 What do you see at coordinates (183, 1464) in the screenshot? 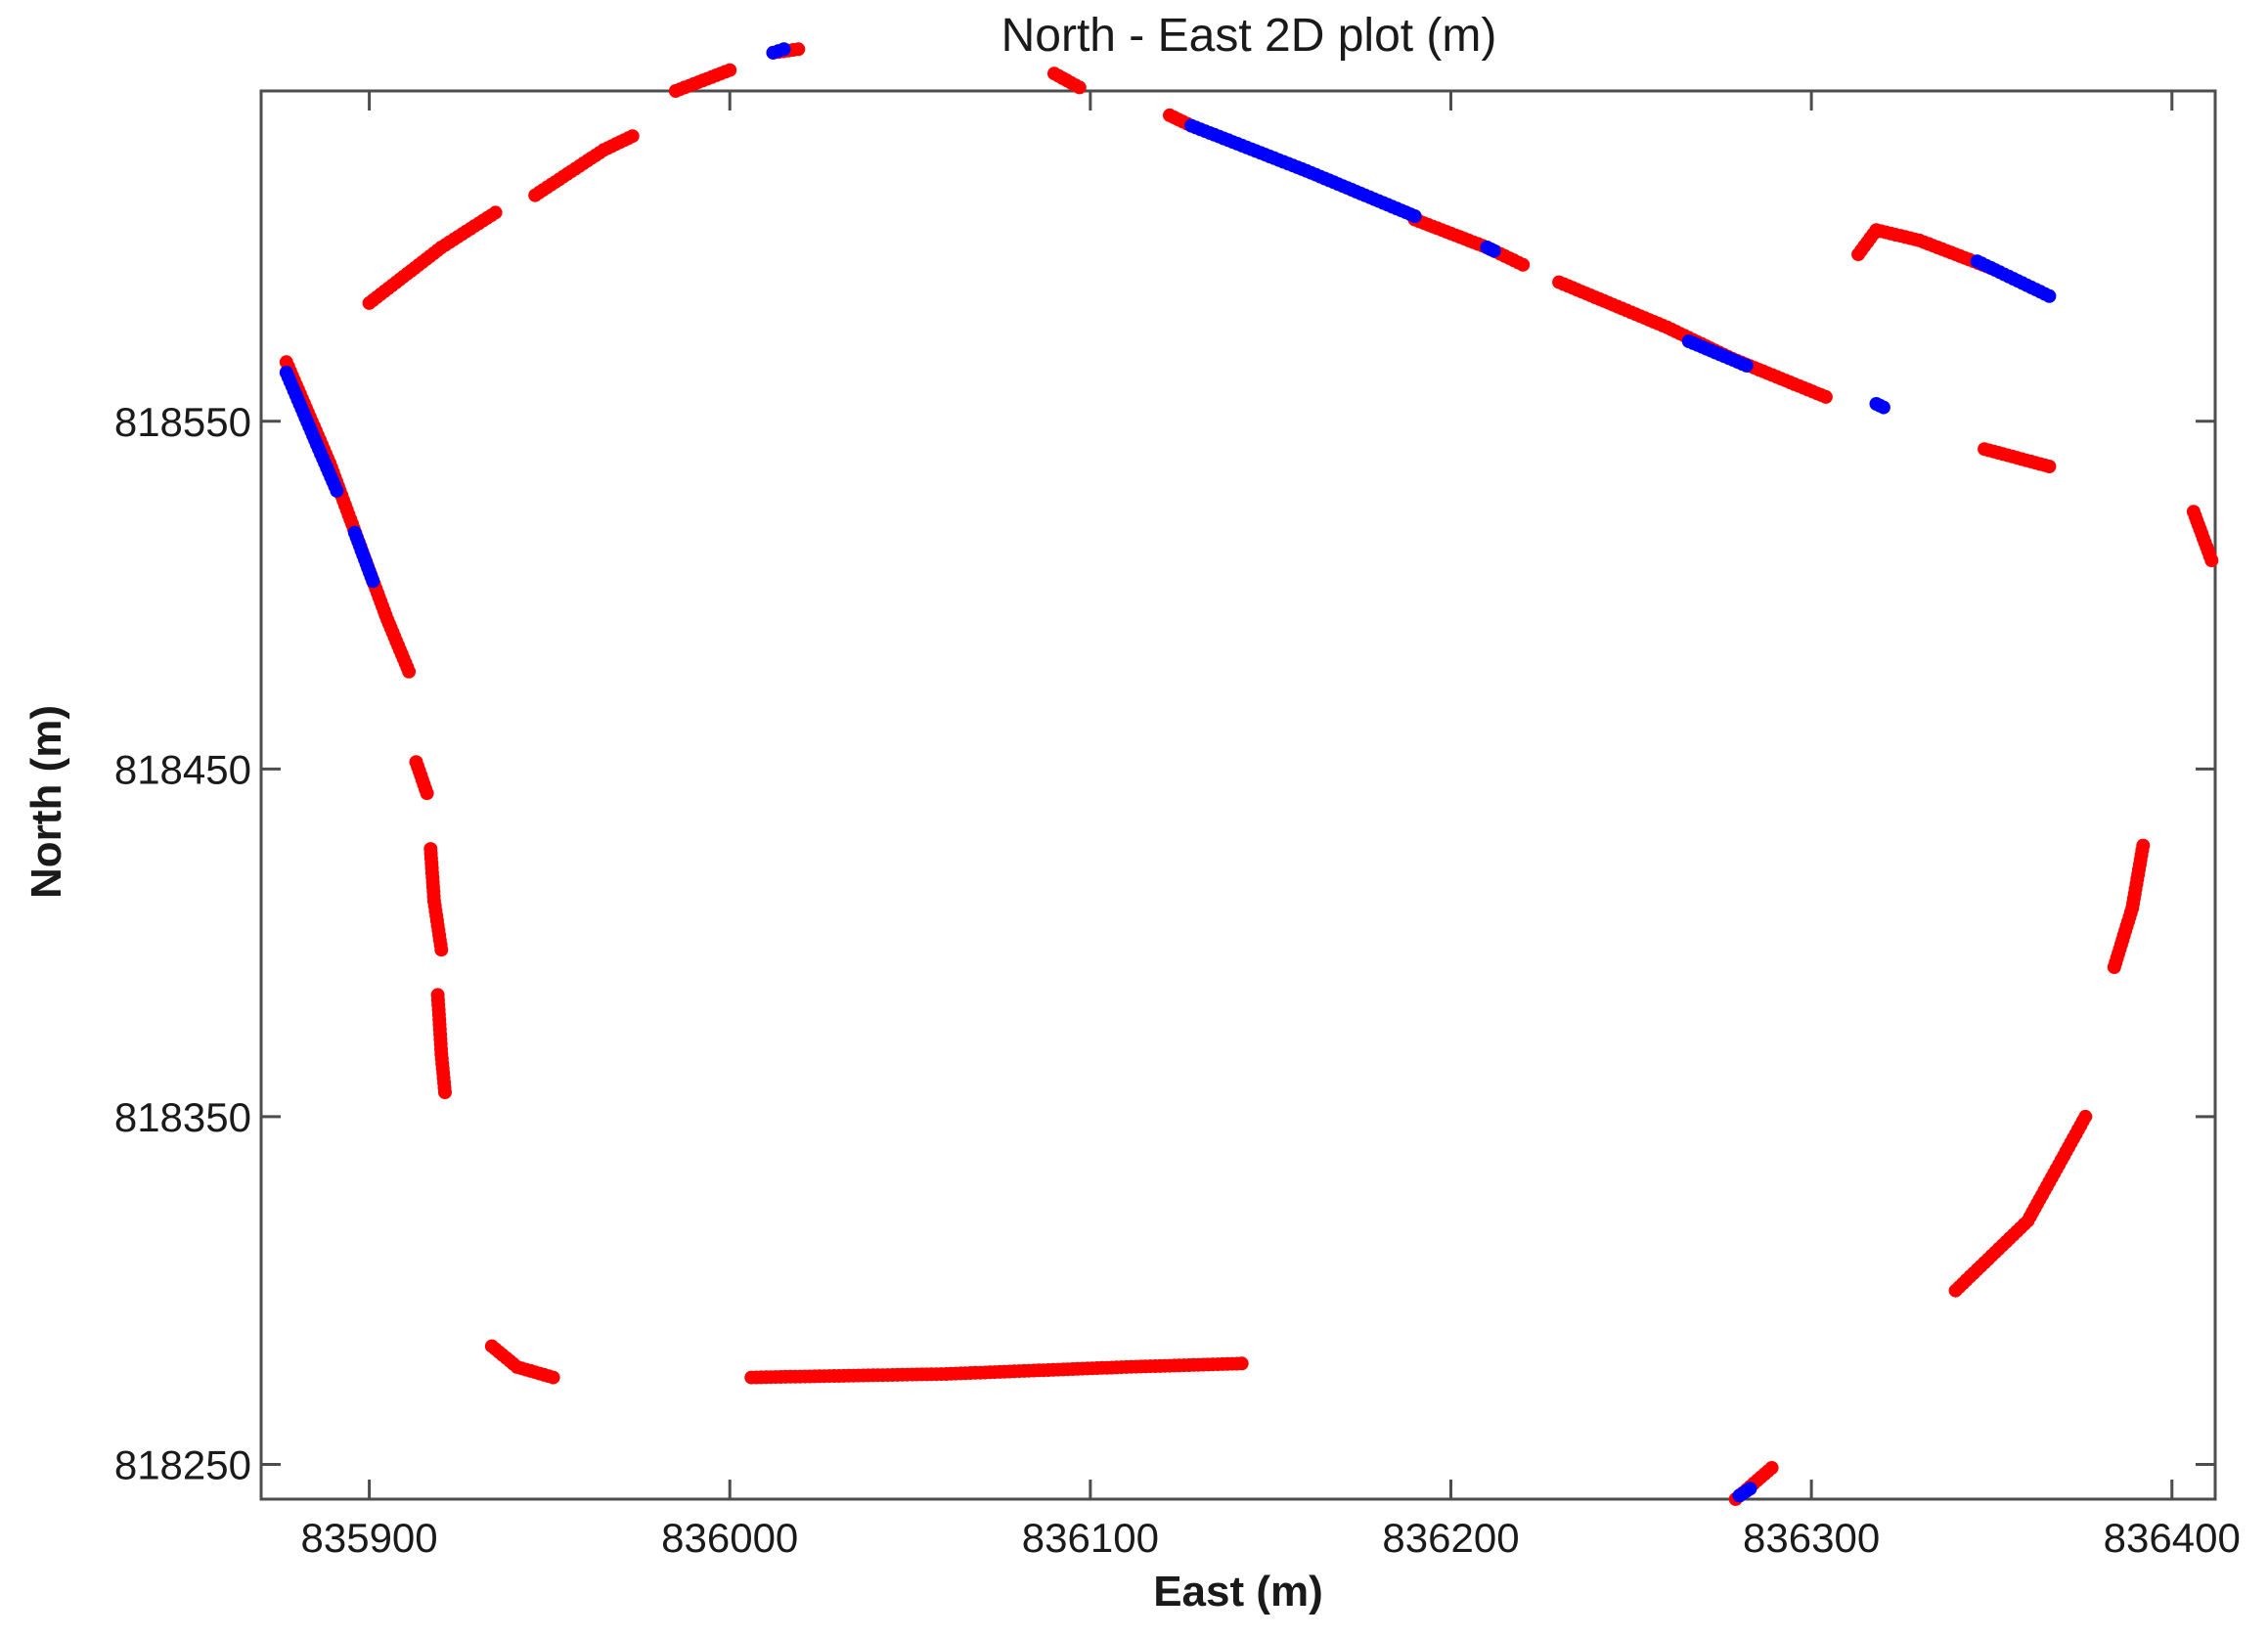
I see `y-tick-label: 818250` at bounding box center [183, 1464].